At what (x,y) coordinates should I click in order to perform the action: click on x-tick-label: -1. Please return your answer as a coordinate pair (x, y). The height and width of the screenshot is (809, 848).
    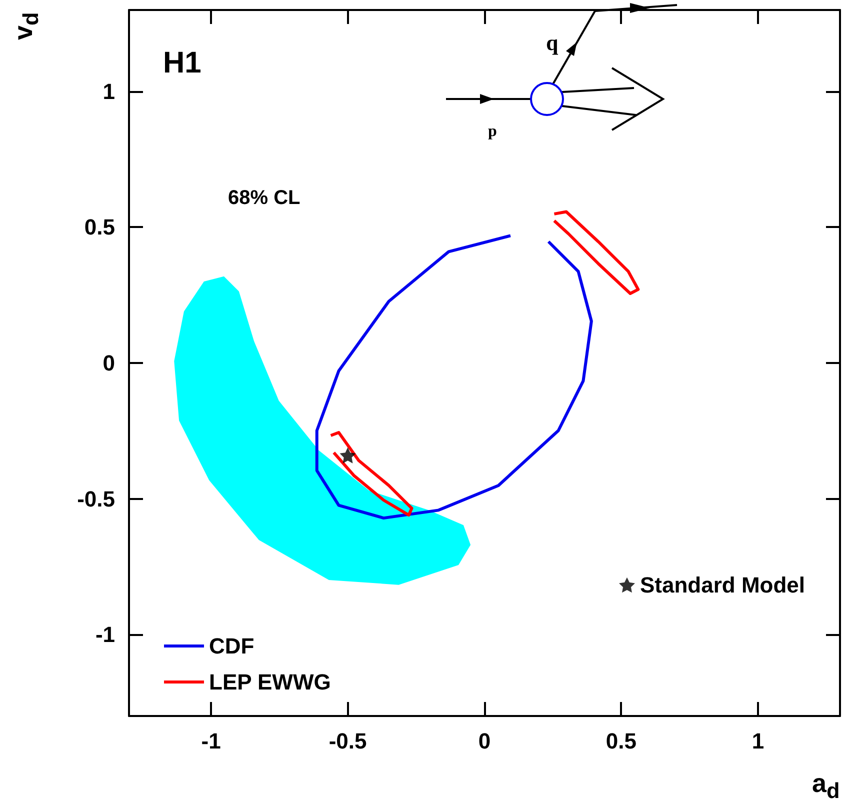
    Looking at the image, I should click on (211, 741).